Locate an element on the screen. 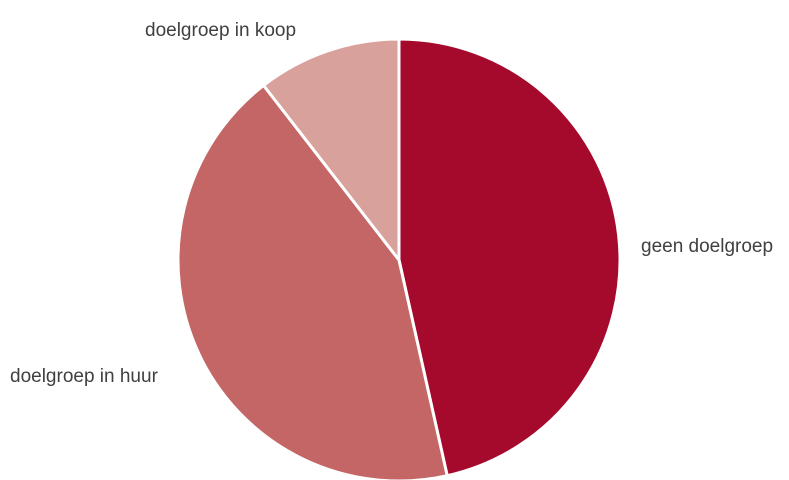 This screenshot has height=480, width=789. slice-label-doelgroep-in-huur: doelgroep in huur is located at coordinates (84, 376).